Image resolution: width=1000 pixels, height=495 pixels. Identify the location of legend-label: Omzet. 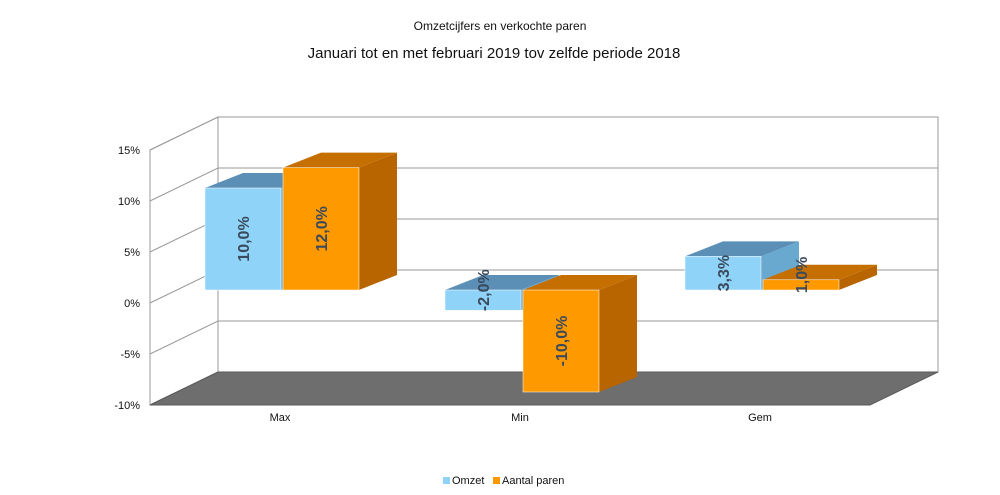
(468, 481).